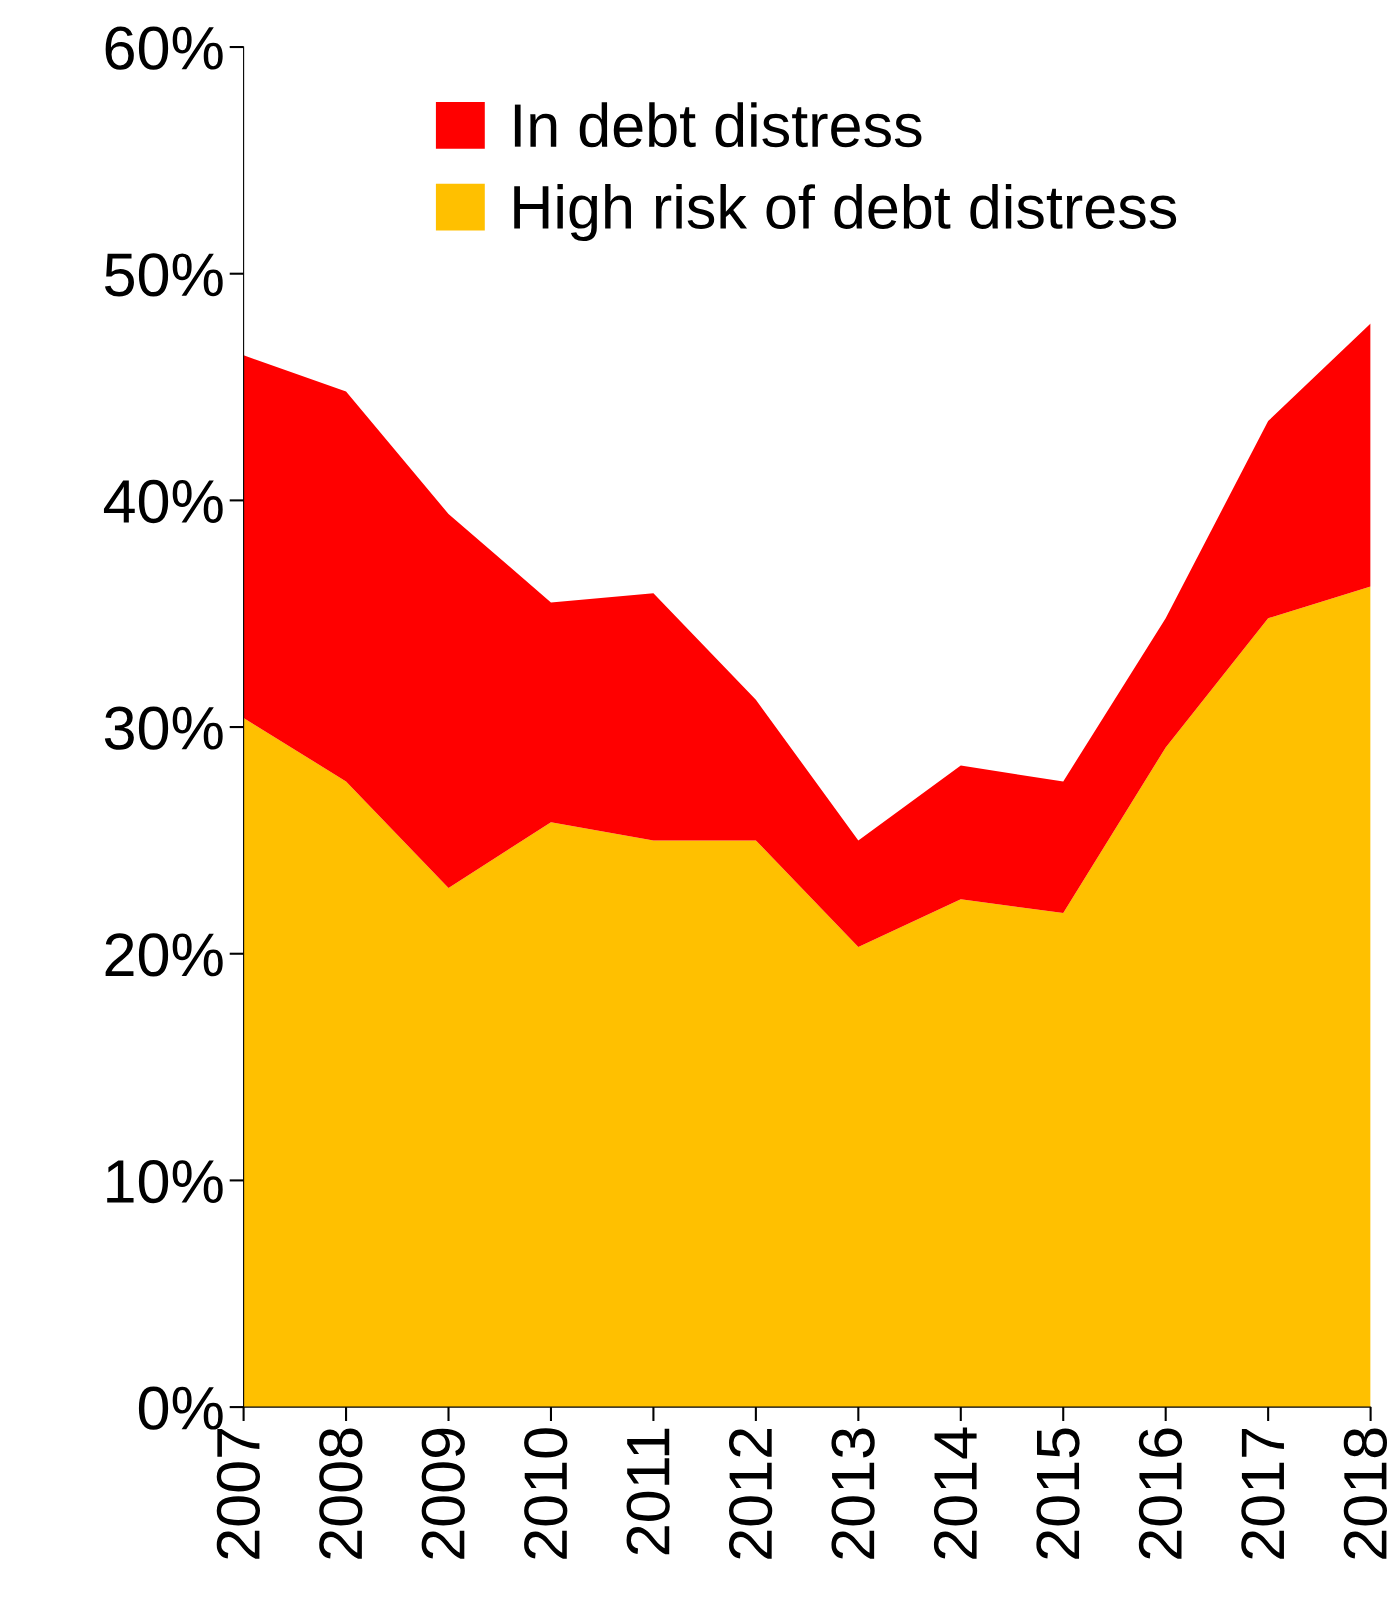  I want to click on y-tick-label: 60%, so click(164, 48).